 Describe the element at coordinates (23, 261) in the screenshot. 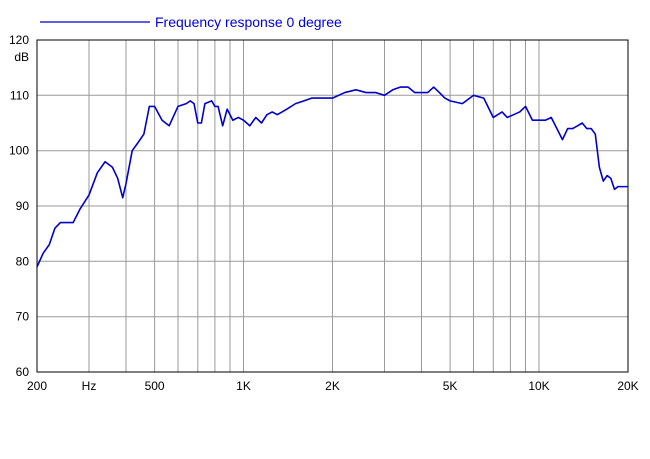

I see `y-tick-label: 80` at that location.